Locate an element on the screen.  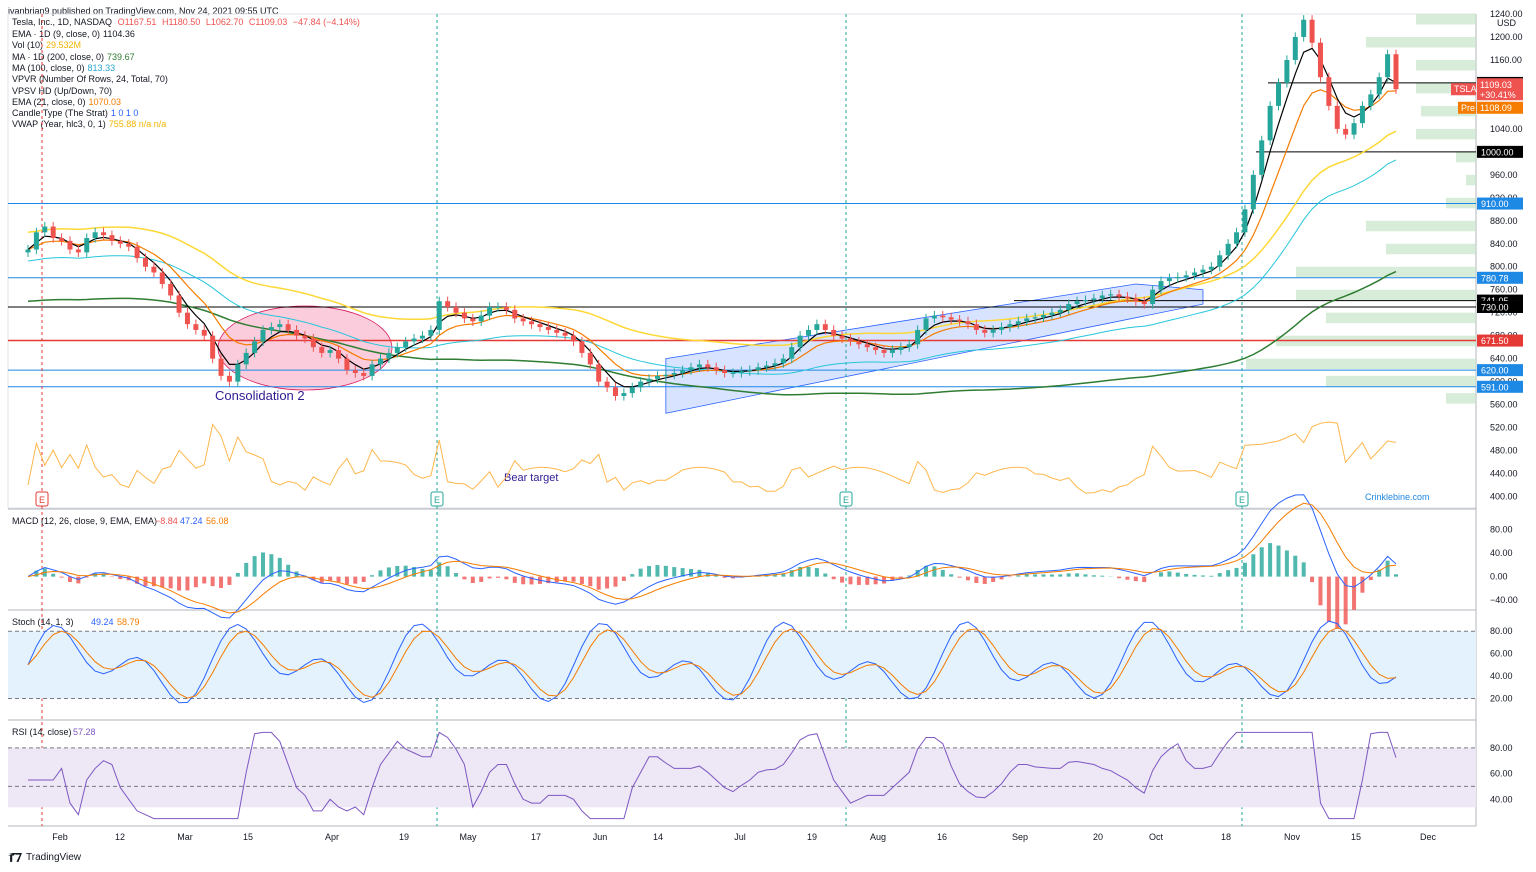
stoch-value: 58.79 is located at coordinates (128, 622).